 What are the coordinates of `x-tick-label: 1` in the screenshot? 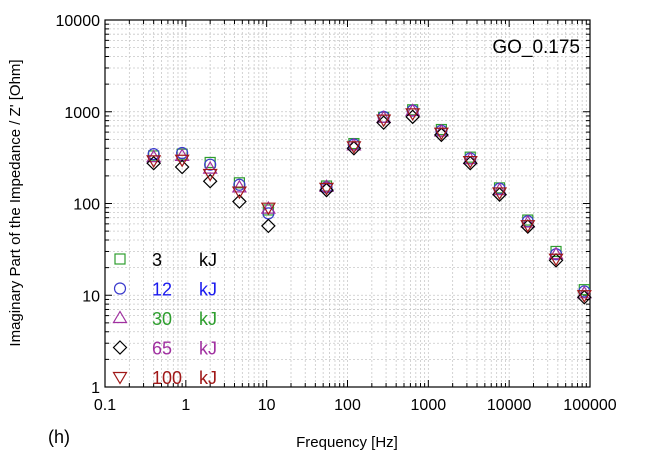 It's located at (185, 405).